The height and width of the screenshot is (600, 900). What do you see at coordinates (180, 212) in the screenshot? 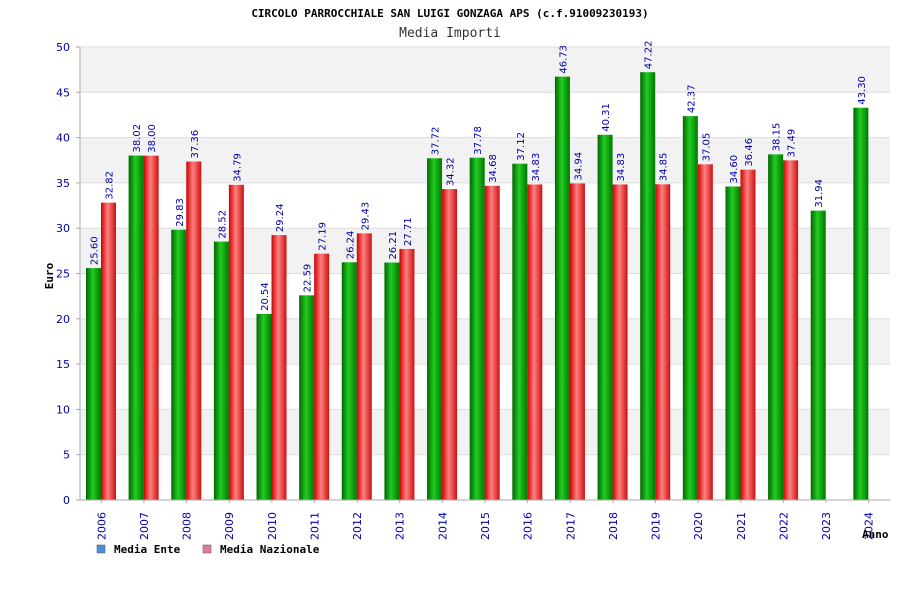
I see `data-label-media-ente-2008: 29.83` at bounding box center [180, 212].